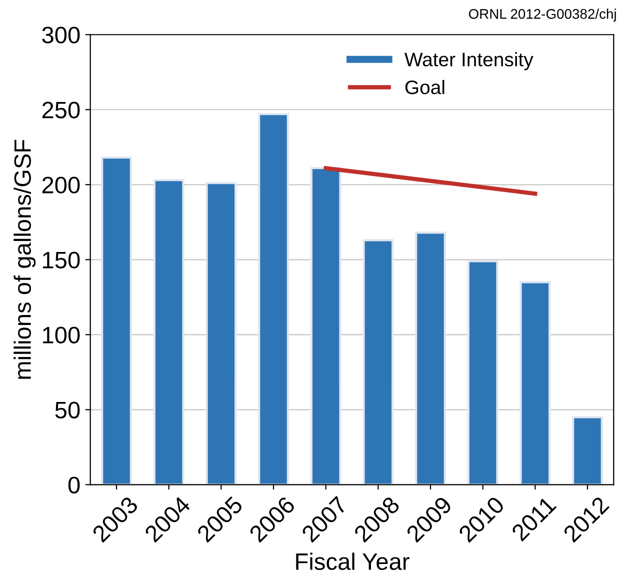 The image size is (623, 577). Describe the element at coordinates (67, 410) in the screenshot. I see `y-tick-label: 50` at that location.